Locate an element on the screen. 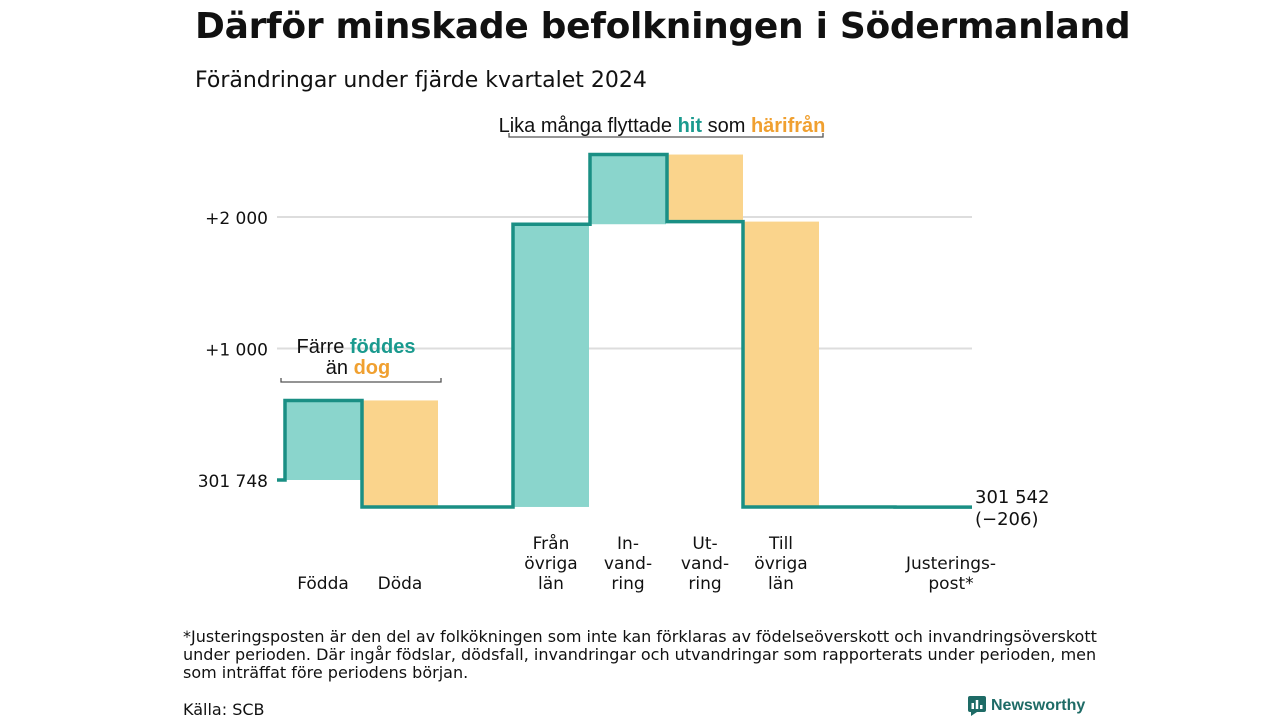 This screenshot has height=720, width=1280. source-label: Källa: SCB is located at coordinates (224, 709).